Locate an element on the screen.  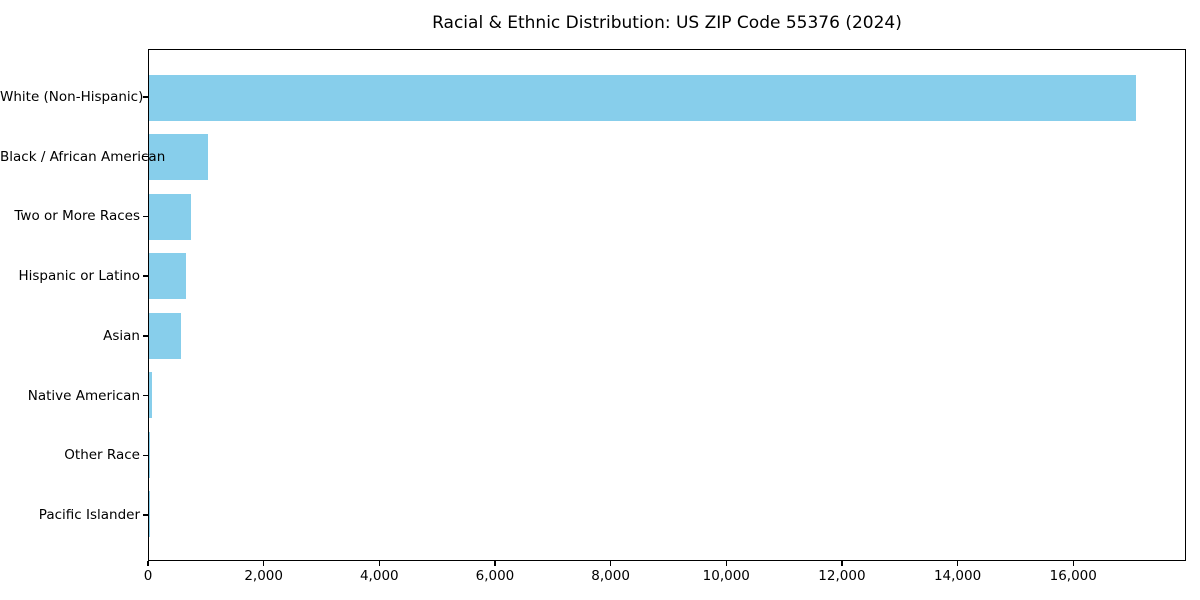
y-axis-label: Two or More Races is located at coordinates (77, 216).